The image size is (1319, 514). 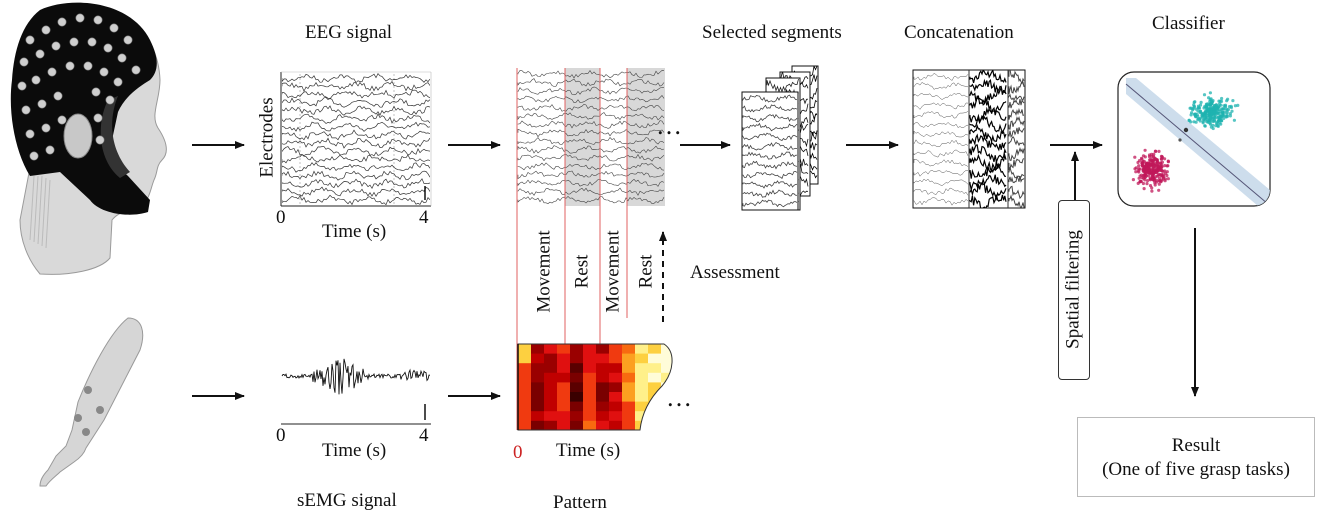 What do you see at coordinates (356, 139) in the screenshot?
I see `eeg-plot` at bounding box center [356, 139].